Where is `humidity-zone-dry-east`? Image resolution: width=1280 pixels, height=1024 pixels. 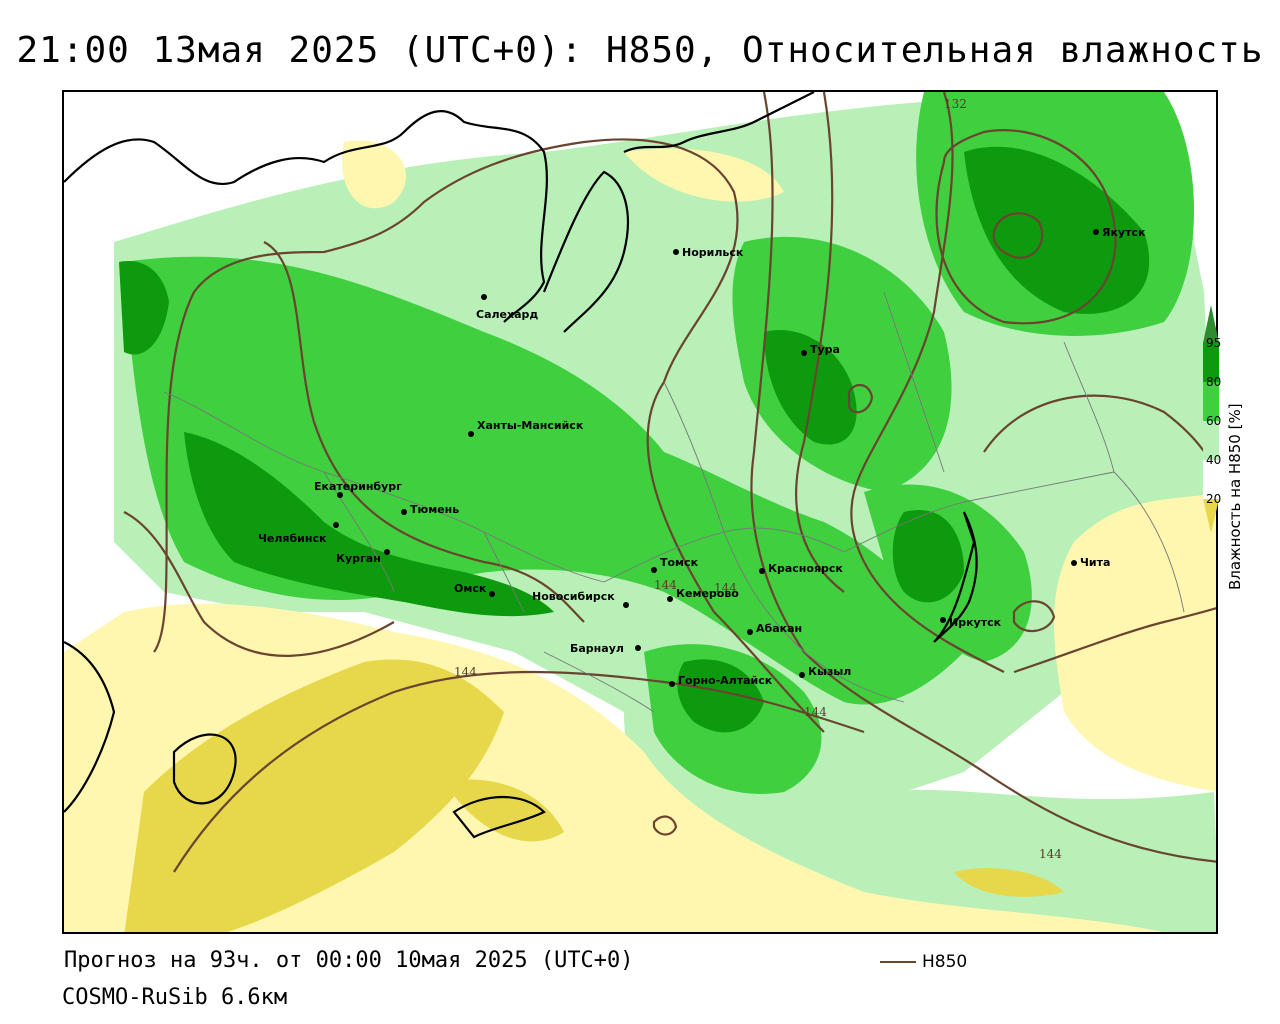 humidity-zone-dry-east is located at coordinates (1135, 642).